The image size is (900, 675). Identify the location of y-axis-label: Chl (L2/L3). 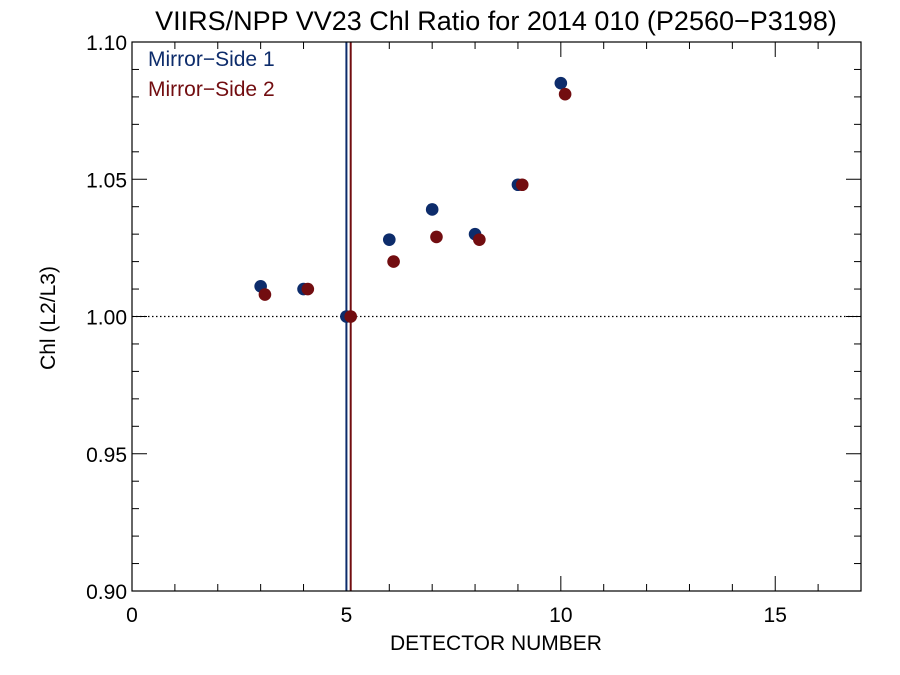
(48, 318).